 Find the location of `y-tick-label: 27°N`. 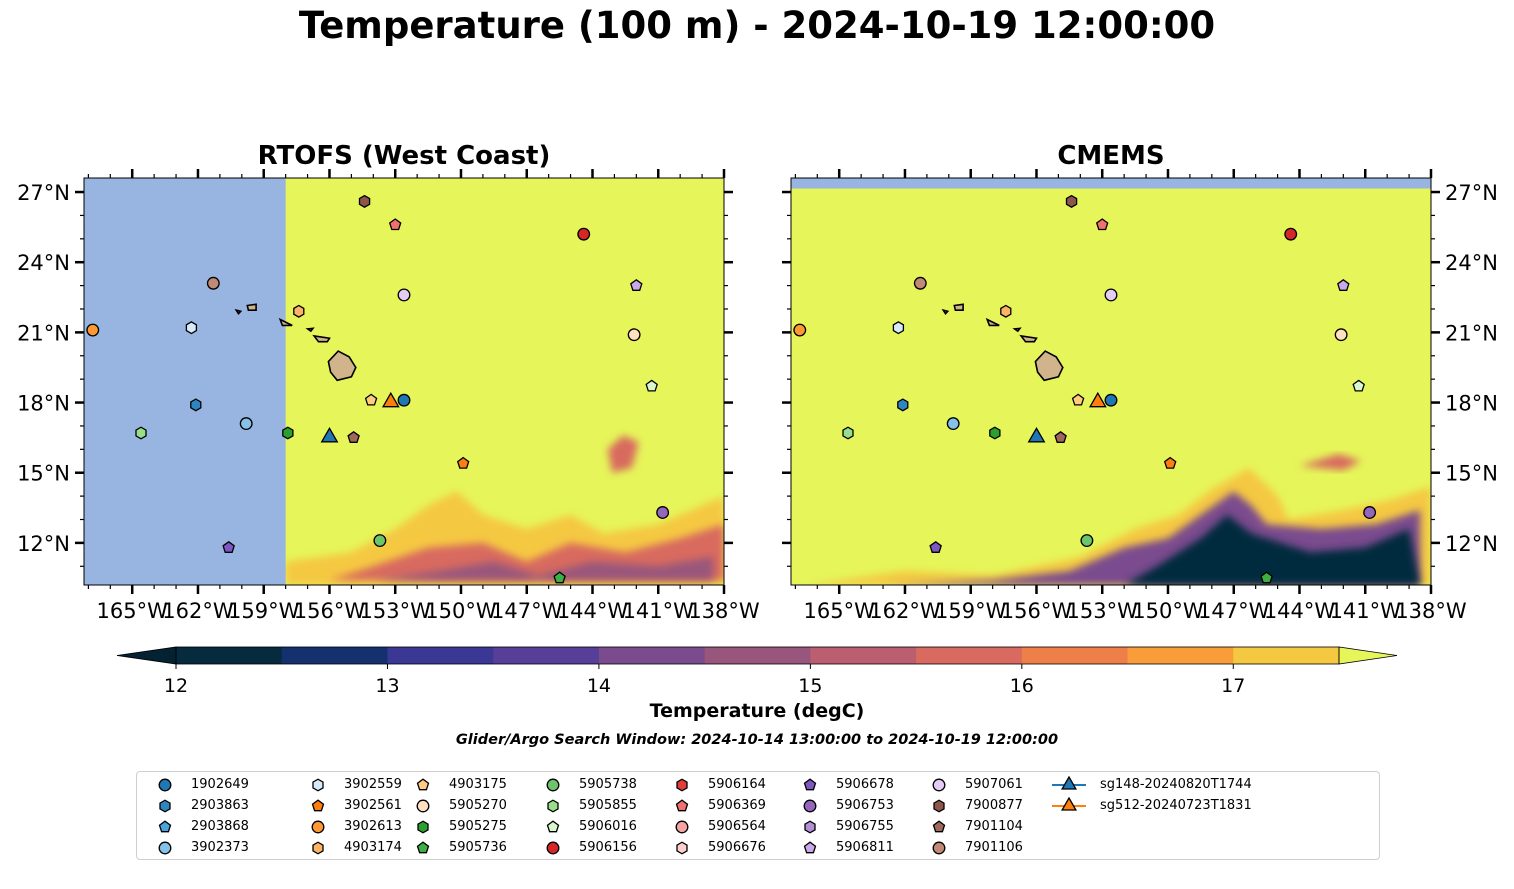

y-tick-label: 27°N is located at coordinates (43, 193).